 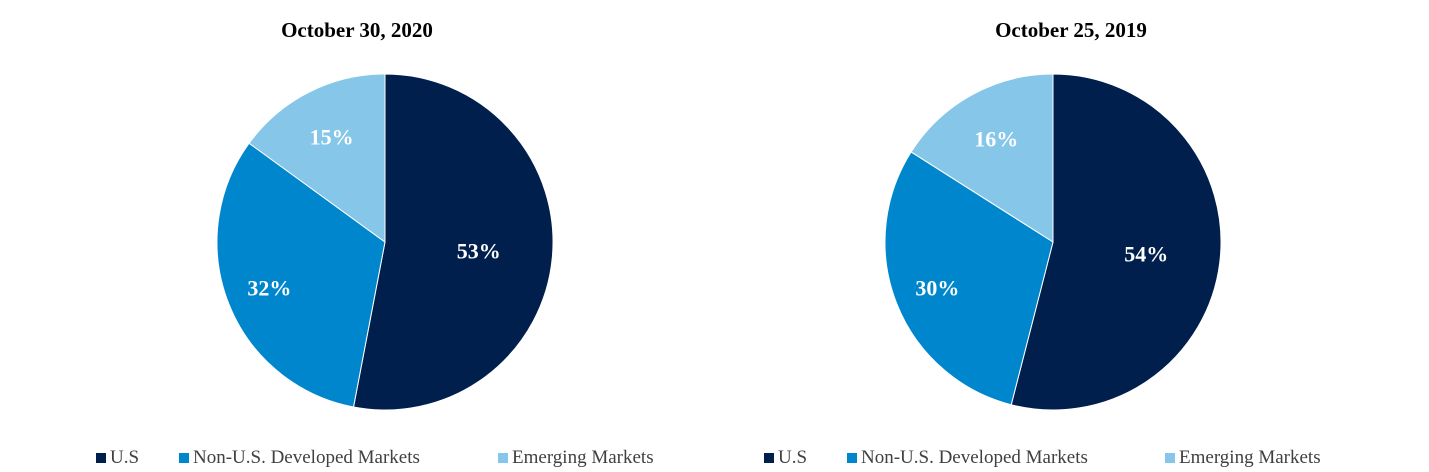 I want to click on slice-label-us: 54%, so click(x=1146, y=253).